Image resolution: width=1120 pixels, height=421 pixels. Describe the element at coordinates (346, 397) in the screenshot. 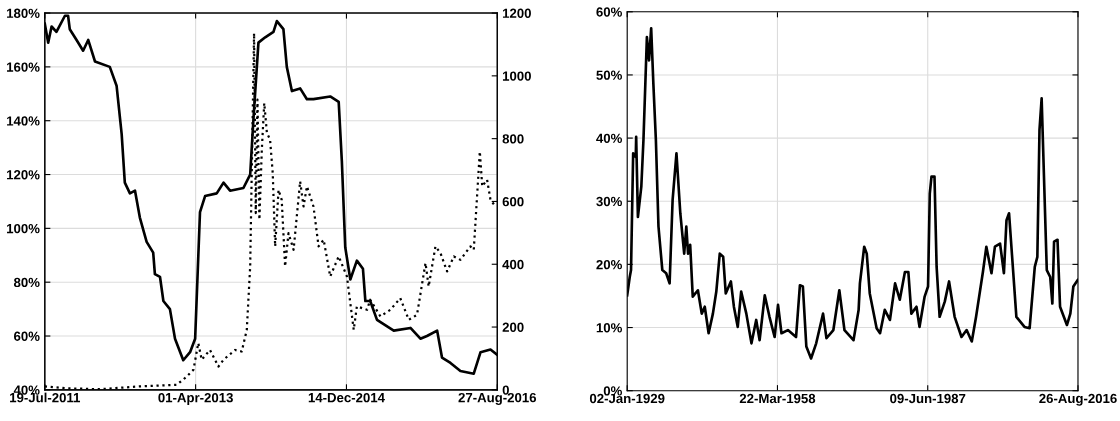

I see `x-tick-label: 14-Dec-2014` at that location.